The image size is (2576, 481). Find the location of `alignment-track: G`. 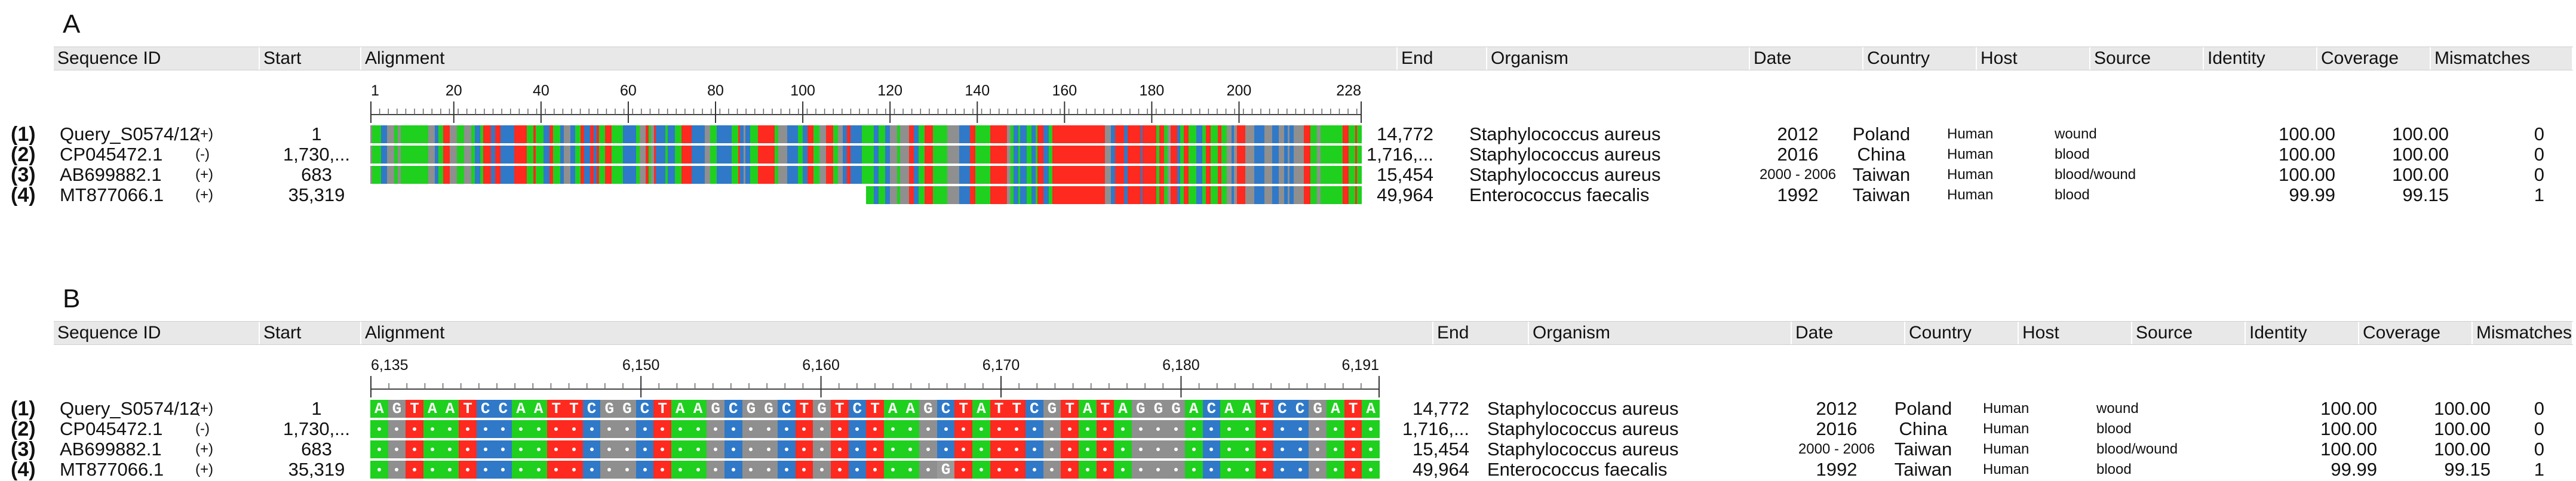

alignment-track: G is located at coordinates (875, 470).